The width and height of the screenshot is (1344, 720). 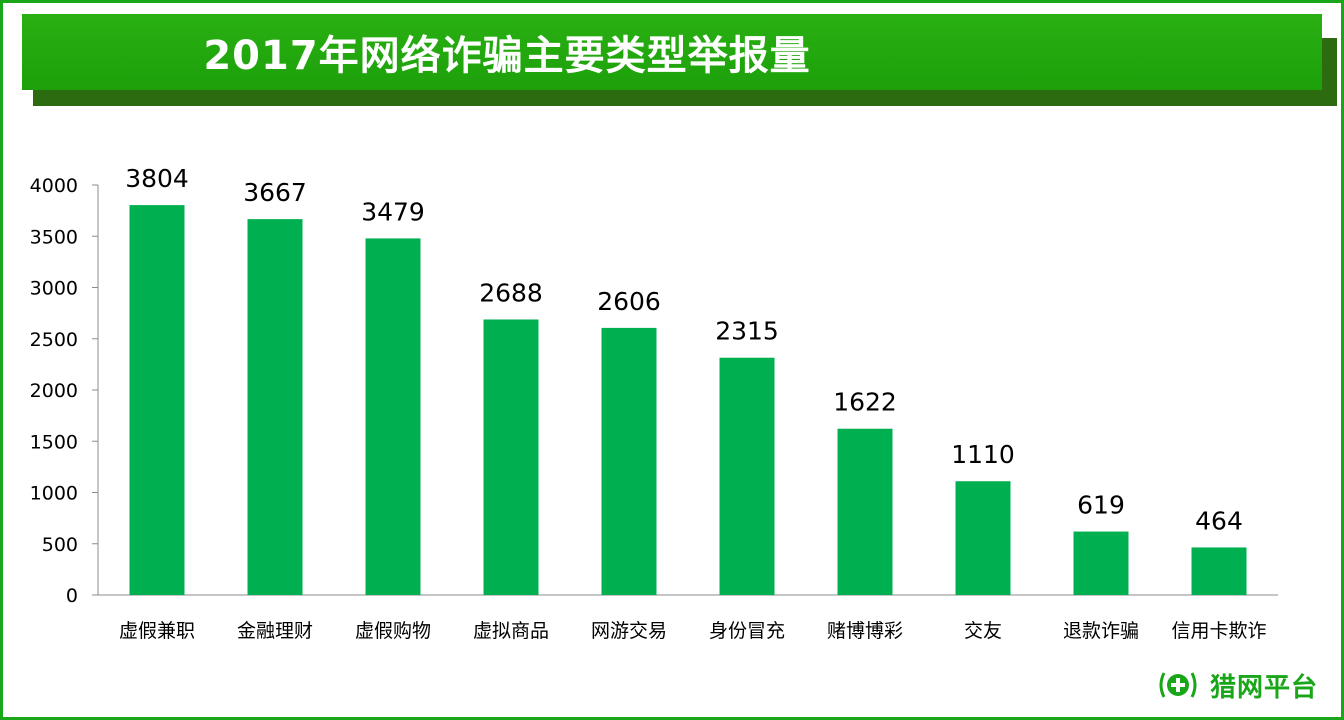 What do you see at coordinates (1264, 687) in the screenshot?
I see `logo-text: 猎网平台` at bounding box center [1264, 687].